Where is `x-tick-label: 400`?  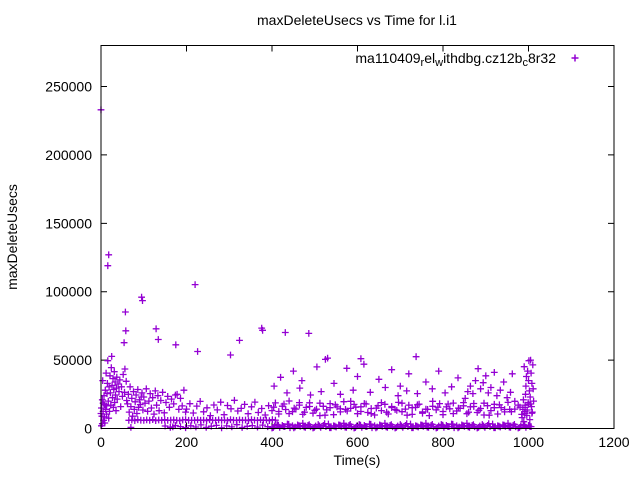
x-tick-label: 400 is located at coordinates (272, 442).